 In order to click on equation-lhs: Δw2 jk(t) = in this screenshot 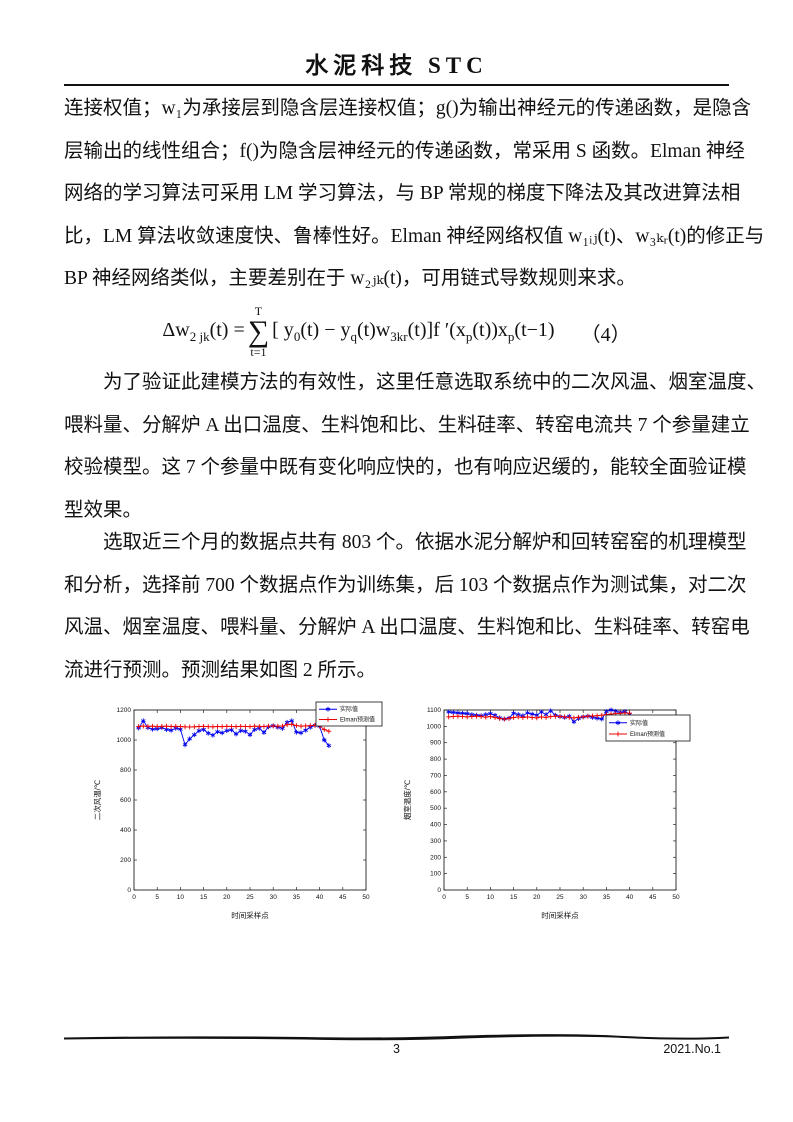, I will do `click(203, 331)`.